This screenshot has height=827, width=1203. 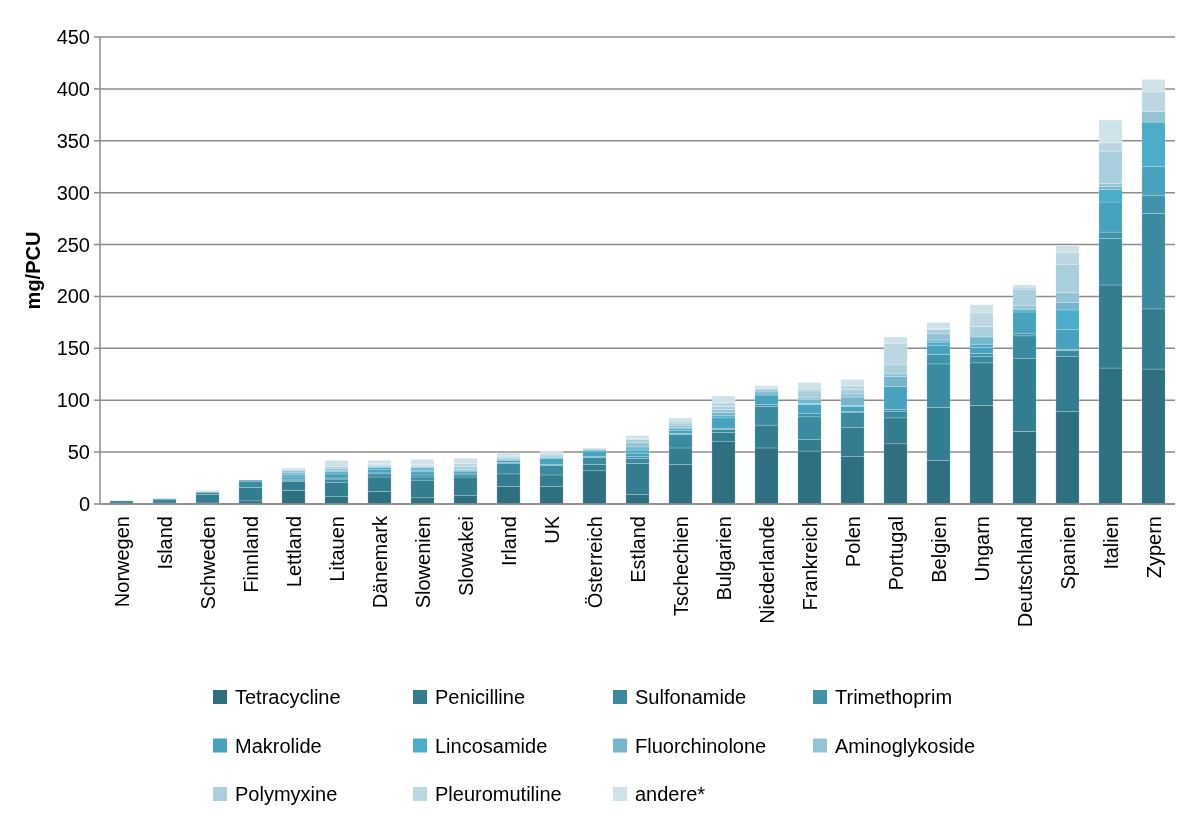 What do you see at coordinates (73, 244) in the screenshot?
I see `y-tick-label: 250` at bounding box center [73, 244].